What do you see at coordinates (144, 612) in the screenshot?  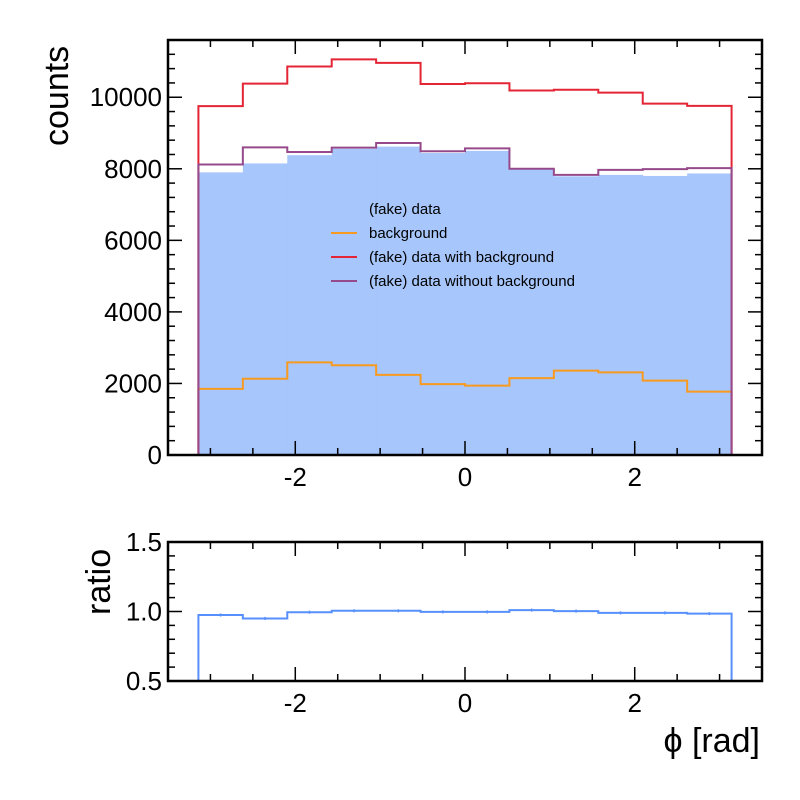 I see `y-tick-label: 1.0` at bounding box center [144, 612].